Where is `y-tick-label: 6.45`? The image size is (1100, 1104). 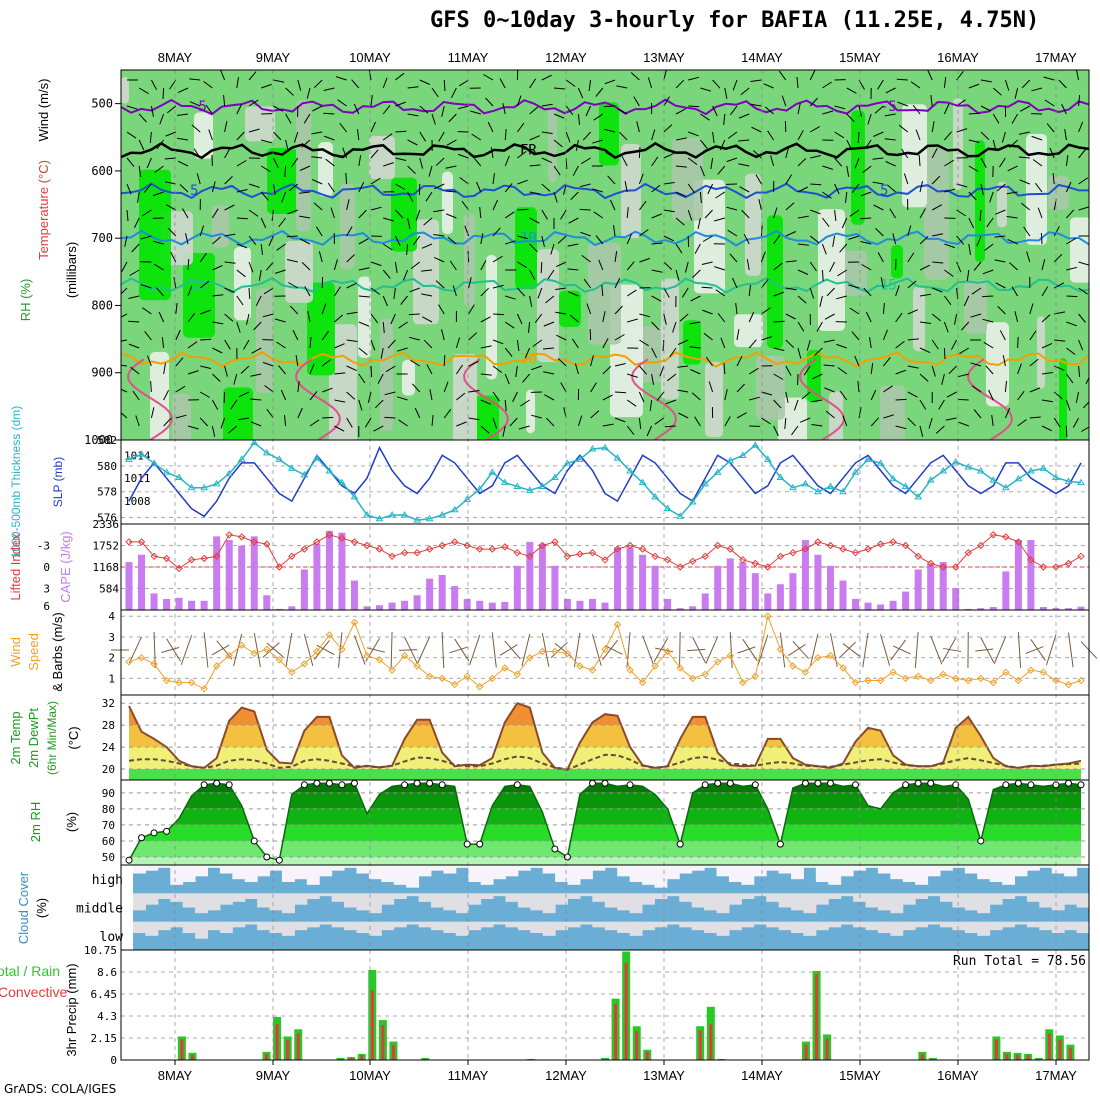 y-tick-label: 6.45 is located at coordinates (104, 994).